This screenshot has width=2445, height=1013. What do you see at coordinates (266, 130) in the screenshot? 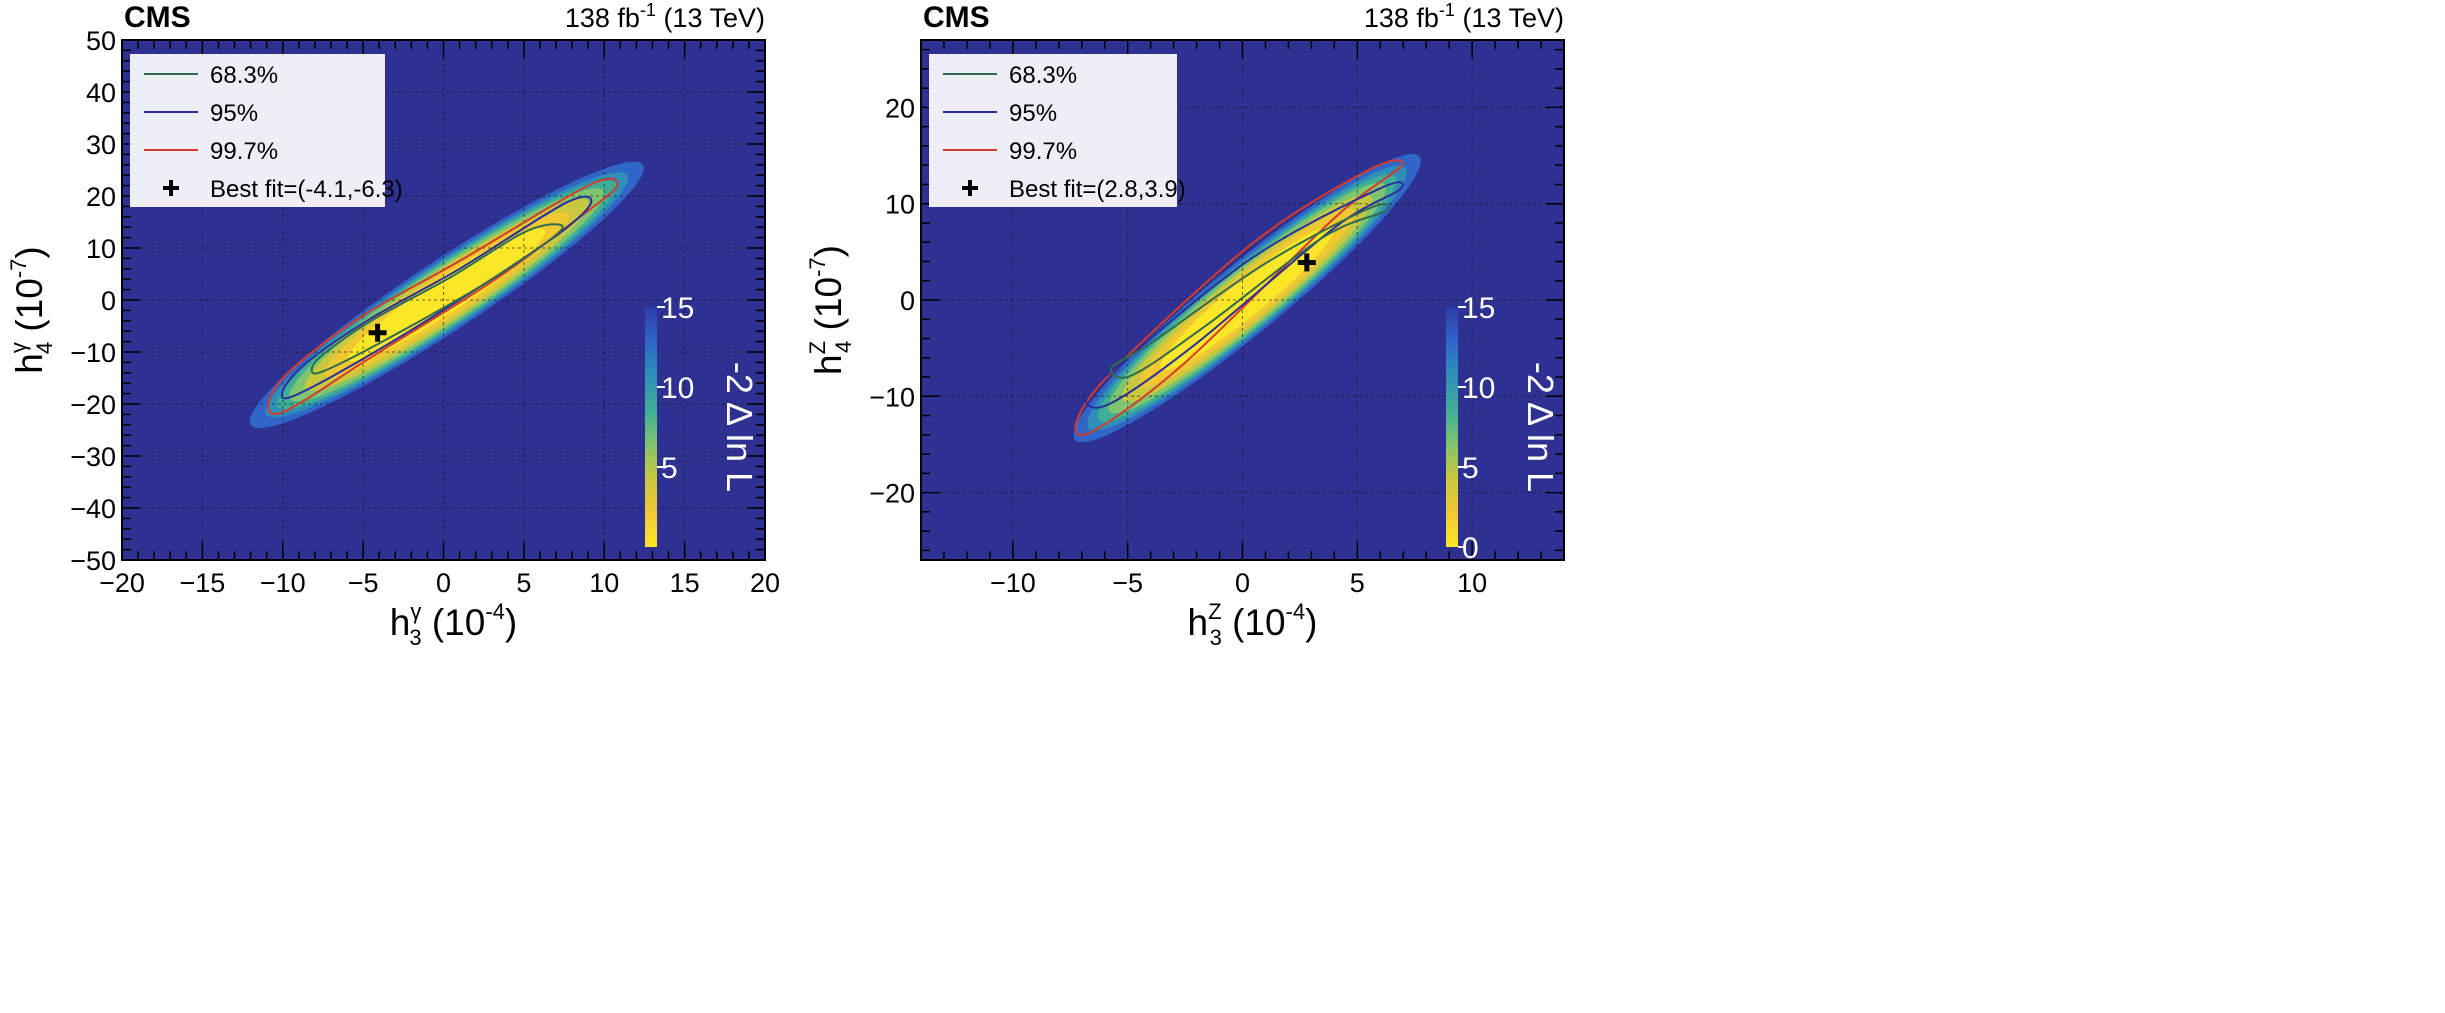
I see `legend: 68.3% 95% 99.7% Best fit=(-4.1,-6.3)` at bounding box center [266, 130].